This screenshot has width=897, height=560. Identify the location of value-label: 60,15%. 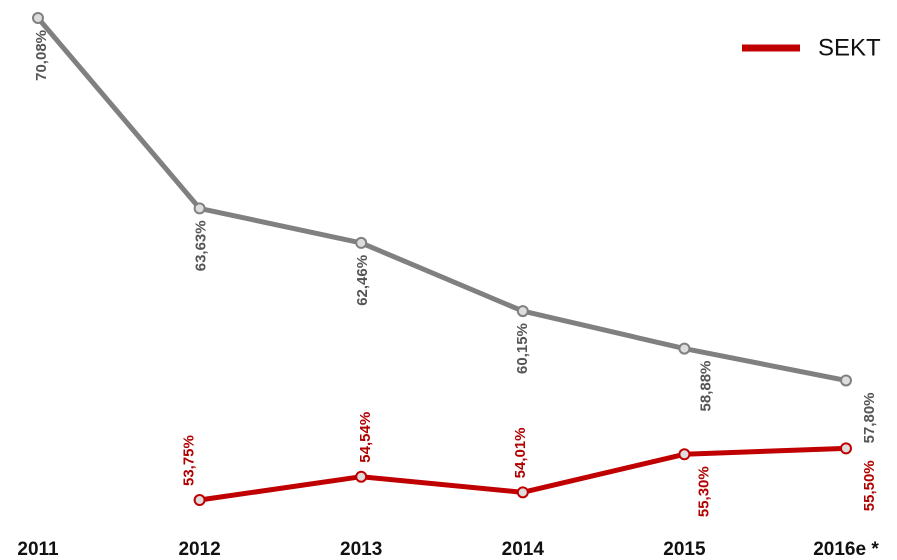
(522, 348).